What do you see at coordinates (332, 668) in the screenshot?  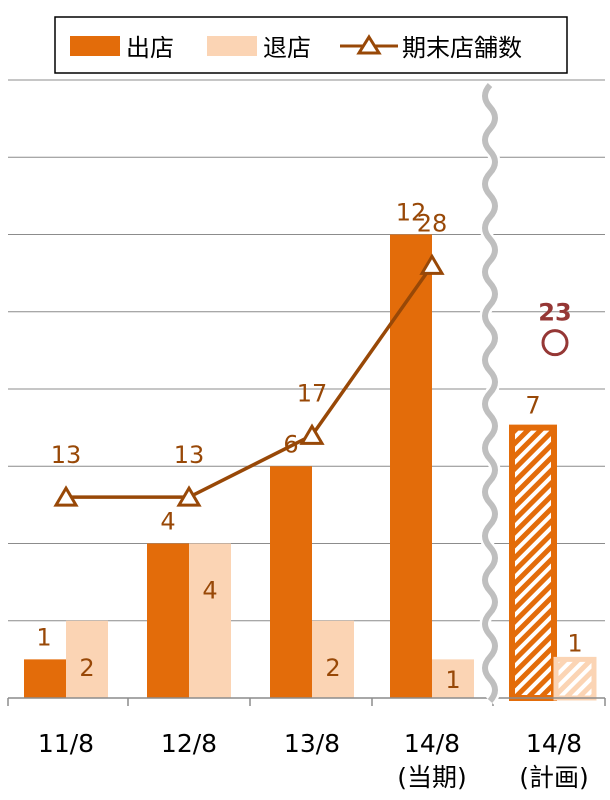 I see `label-close-2: 2` at bounding box center [332, 668].